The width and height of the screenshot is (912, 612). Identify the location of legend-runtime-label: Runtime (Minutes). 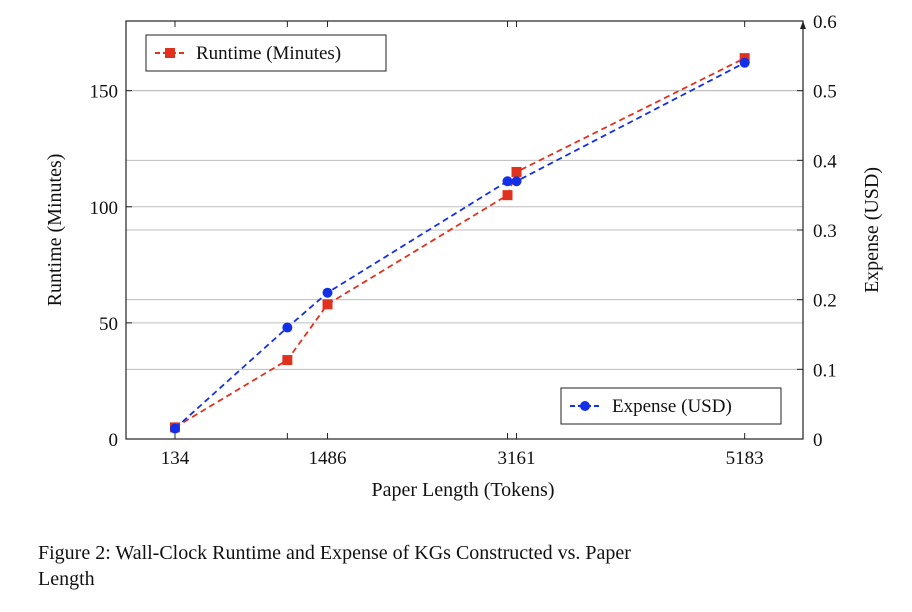
(268, 53).